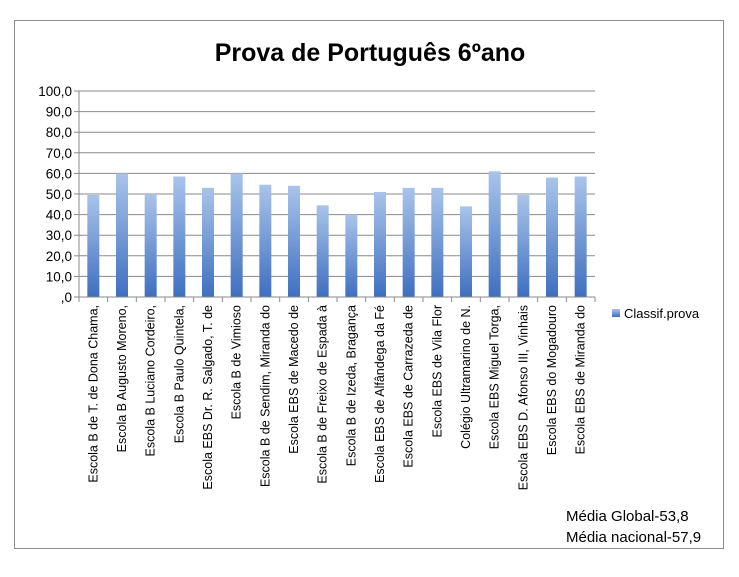  What do you see at coordinates (59, 132) in the screenshot?
I see `y-tick-label: 80,0` at bounding box center [59, 132].